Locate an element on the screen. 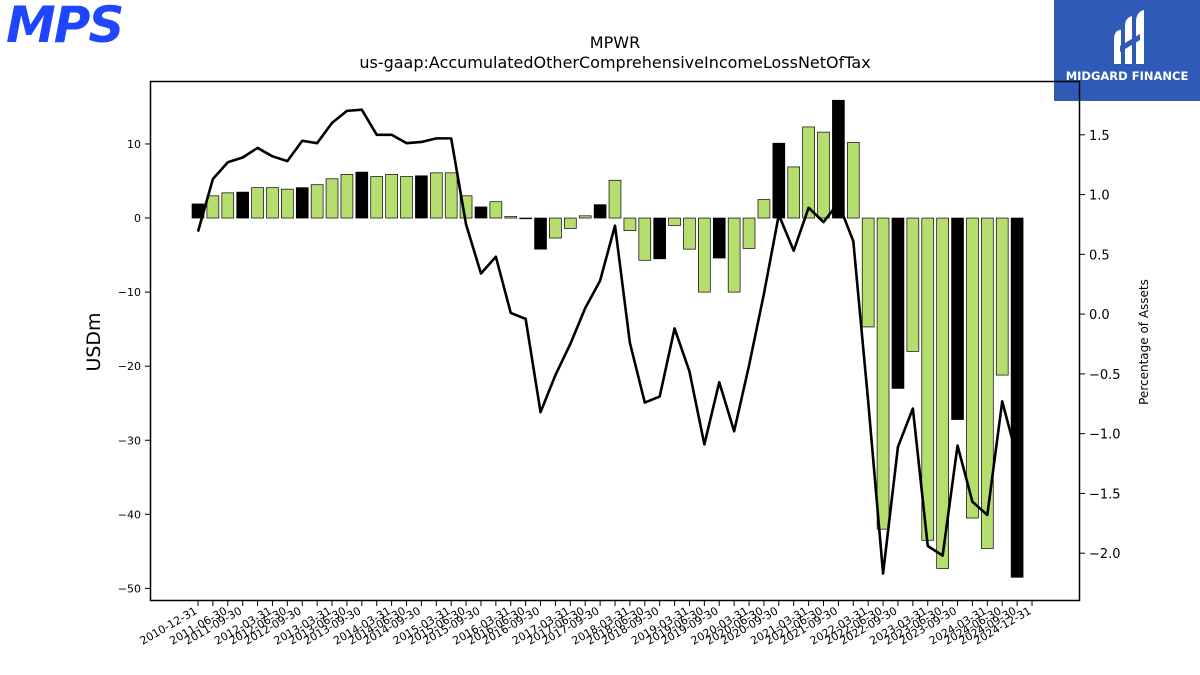 The width and height of the screenshot is (1200, 675). y2-tick-label: −2.0 is located at coordinates (1105, 554).